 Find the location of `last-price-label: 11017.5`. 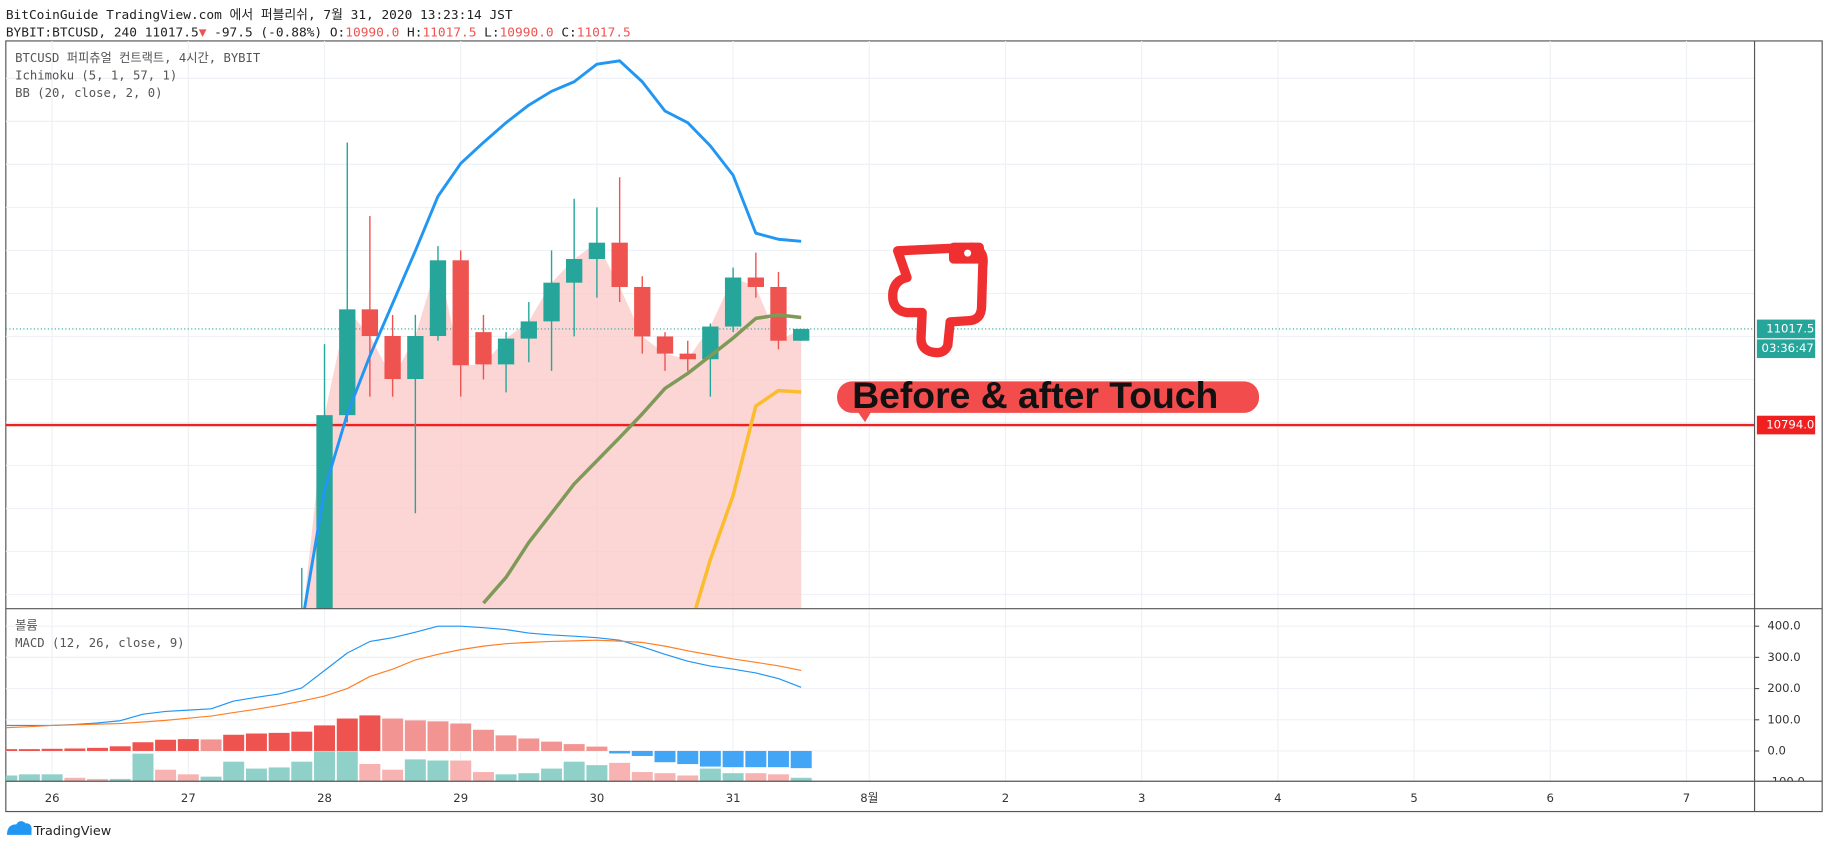

last-price-label: 11017.5 is located at coordinates (1790, 328).